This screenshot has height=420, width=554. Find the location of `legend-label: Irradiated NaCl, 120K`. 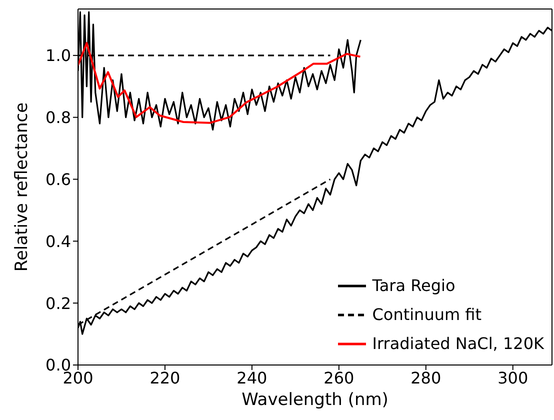

legend-label: Irradiated NaCl, 120K is located at coordinates (458, 343).